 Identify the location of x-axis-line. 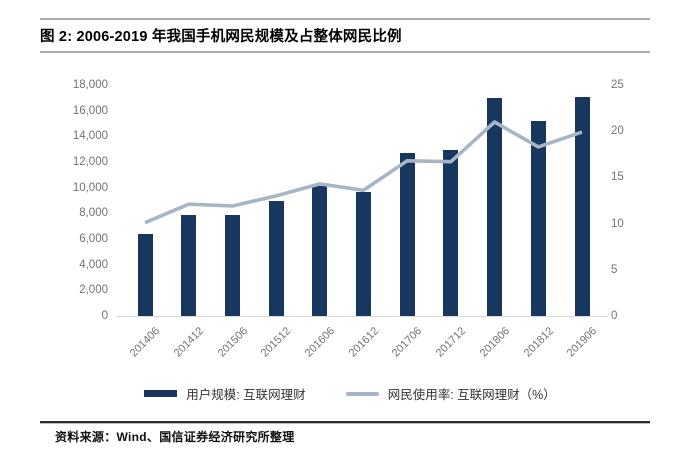
(362, 316).